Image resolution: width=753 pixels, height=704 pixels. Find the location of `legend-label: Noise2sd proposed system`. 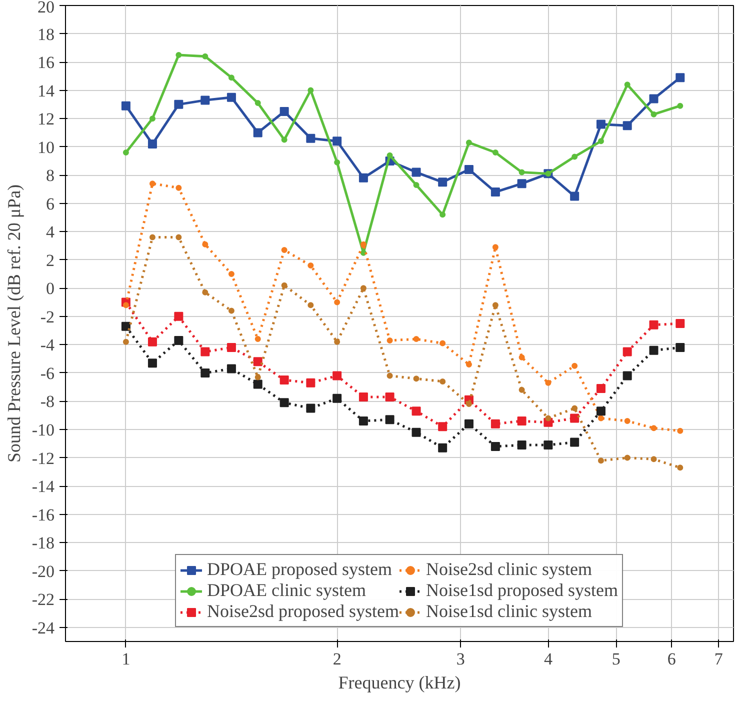

legend-label: Noise2sd proposed system is located at coordinates (303, 611).